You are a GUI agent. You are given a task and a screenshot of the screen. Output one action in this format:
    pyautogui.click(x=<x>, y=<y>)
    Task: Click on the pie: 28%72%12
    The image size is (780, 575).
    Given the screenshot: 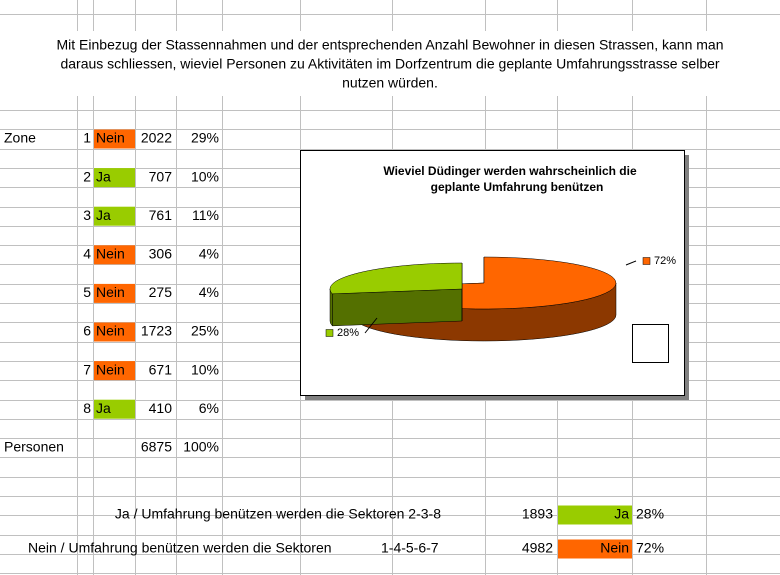 What is the action you would take?
    pyautogui.click(x=500, y=307)
    